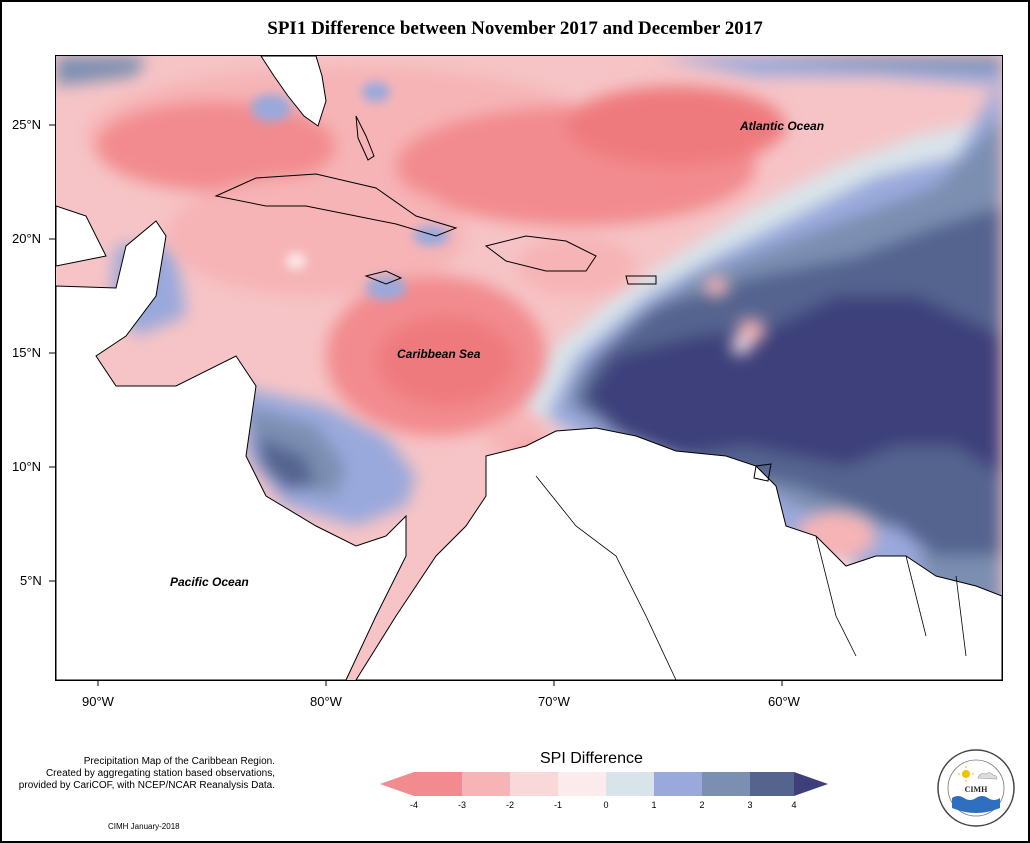 This screenshot has width=1030, height=843. Describe the element at coordinates (509, 805) in the screenshot. I see `legend-tick-3: -2` at that location.